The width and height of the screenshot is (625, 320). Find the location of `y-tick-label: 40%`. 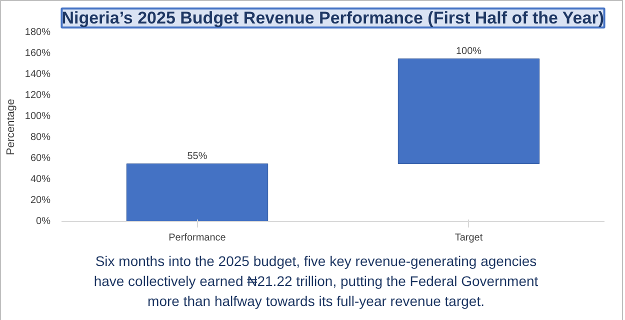

y-tick-label: 40% is located at coordinates (40, 179).